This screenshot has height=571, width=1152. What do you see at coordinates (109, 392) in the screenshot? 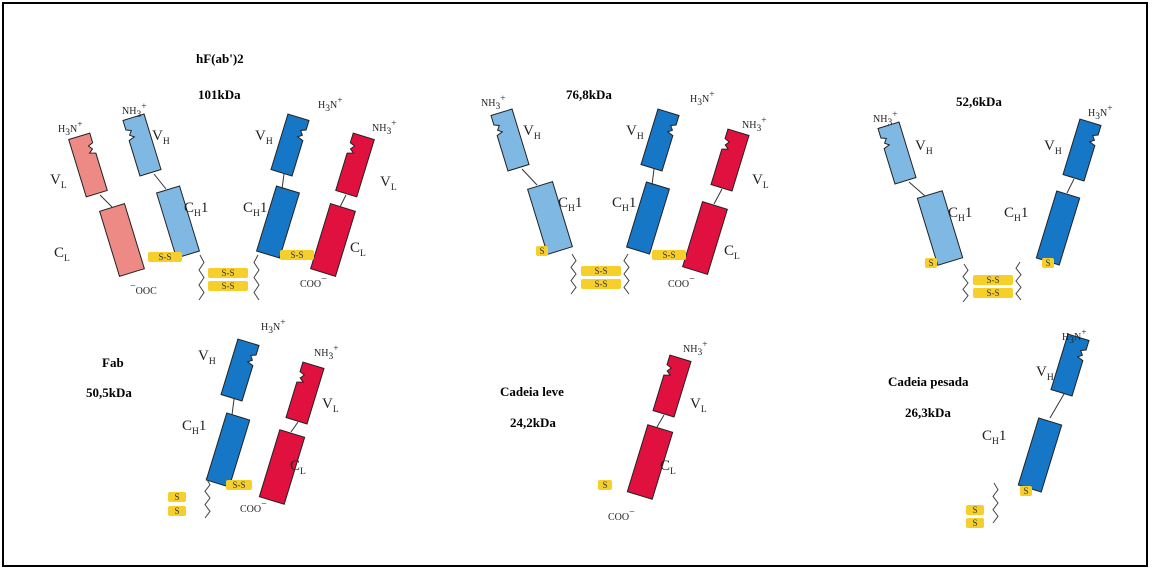
I see `fragment-mass-fab: 50,5kDa` at bounding box center [109, 392].